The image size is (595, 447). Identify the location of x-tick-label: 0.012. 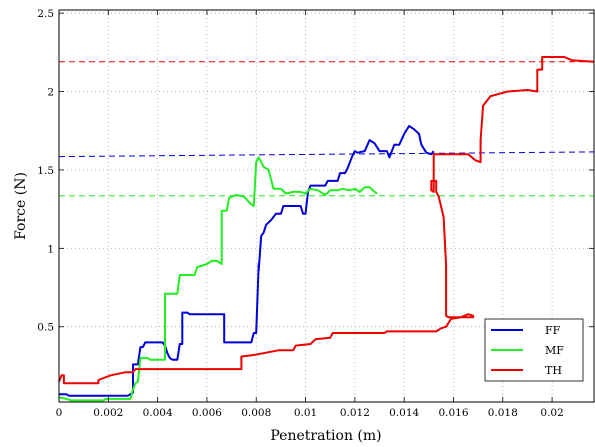
(355, 413).